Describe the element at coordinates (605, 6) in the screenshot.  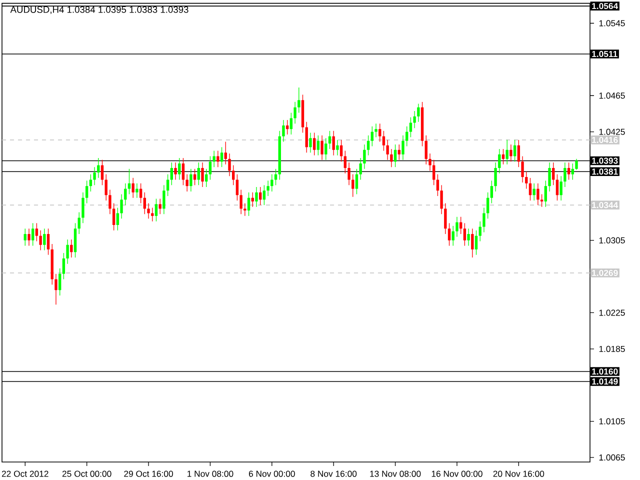
I see `ref-line-label: 1.0564` at that location.